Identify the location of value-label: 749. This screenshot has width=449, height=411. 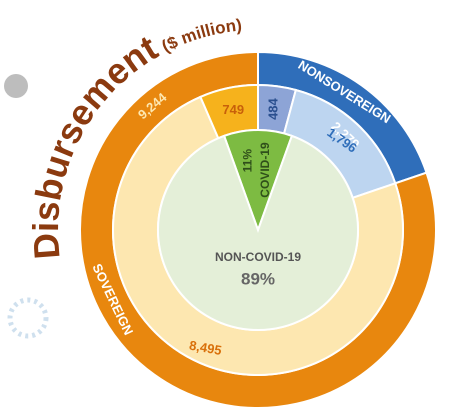
(233, 109).